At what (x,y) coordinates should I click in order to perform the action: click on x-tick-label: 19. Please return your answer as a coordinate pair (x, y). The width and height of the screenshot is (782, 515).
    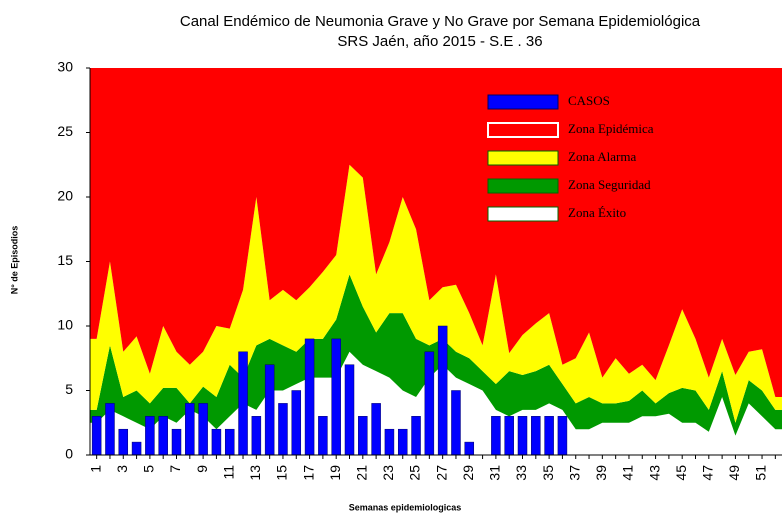
    Looking at the image, I should click on (335, 473).